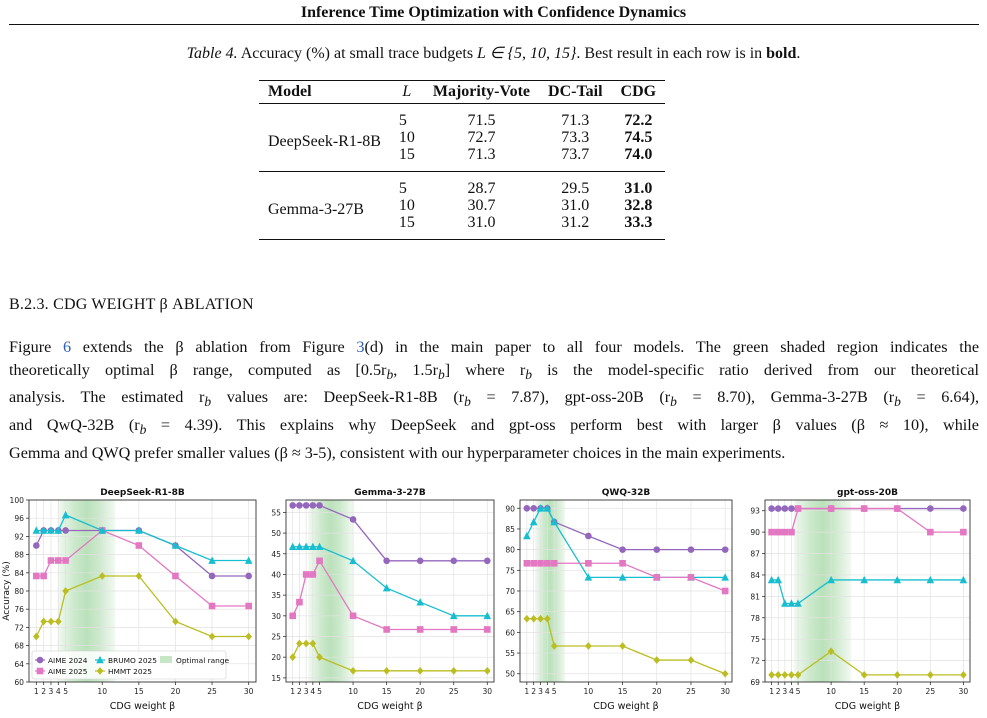 The image size is (987, 718). Describe the element at coordinates (292, 691) in the screenshot. I see `x-tick-label: 1` at that location.